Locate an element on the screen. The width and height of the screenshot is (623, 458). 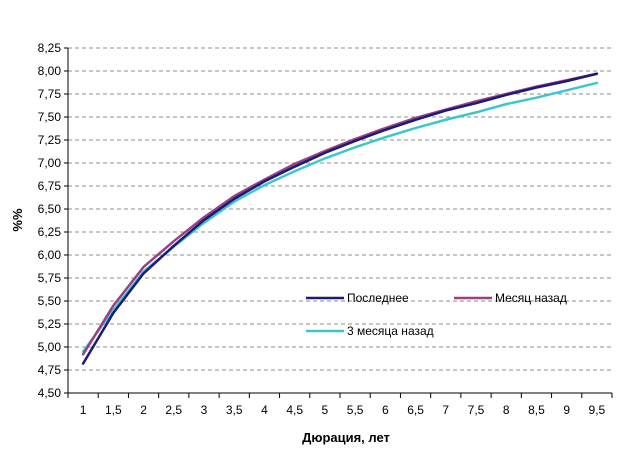
x-axis-title: Дюрация, лет is located at coordinates (346, 437).